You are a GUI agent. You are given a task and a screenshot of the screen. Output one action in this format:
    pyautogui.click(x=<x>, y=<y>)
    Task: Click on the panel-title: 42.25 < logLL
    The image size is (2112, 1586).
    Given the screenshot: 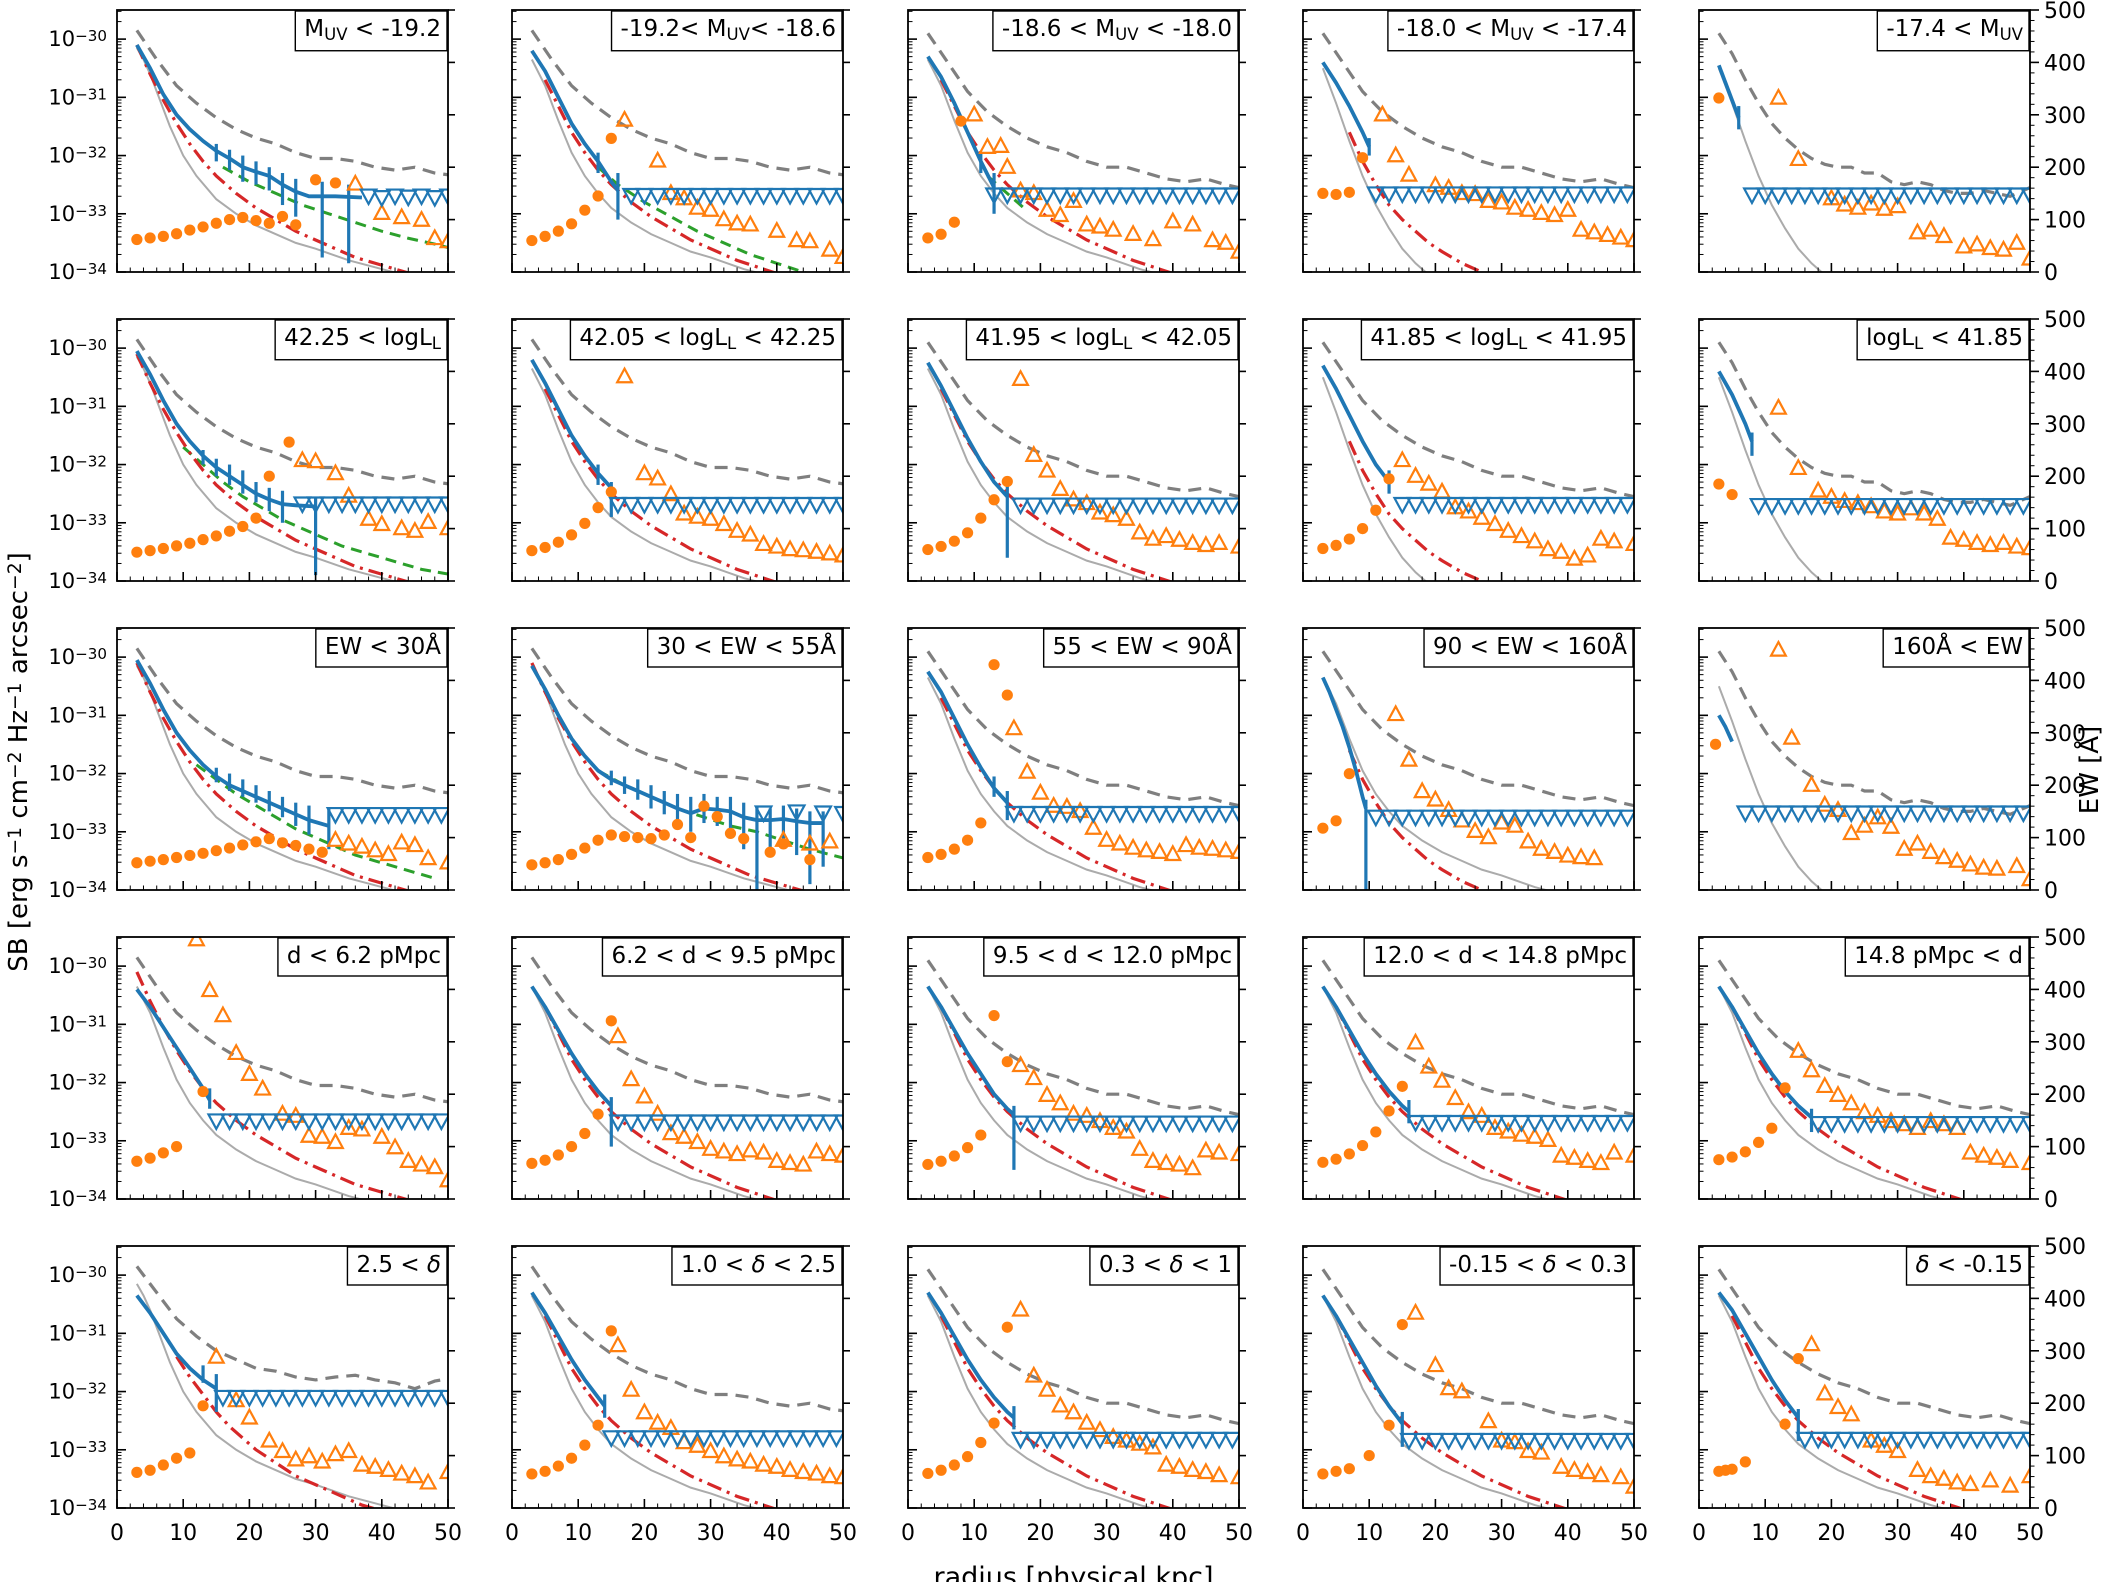 What is the action you would take?
    pyautogui.click(x=363, y=339)
    